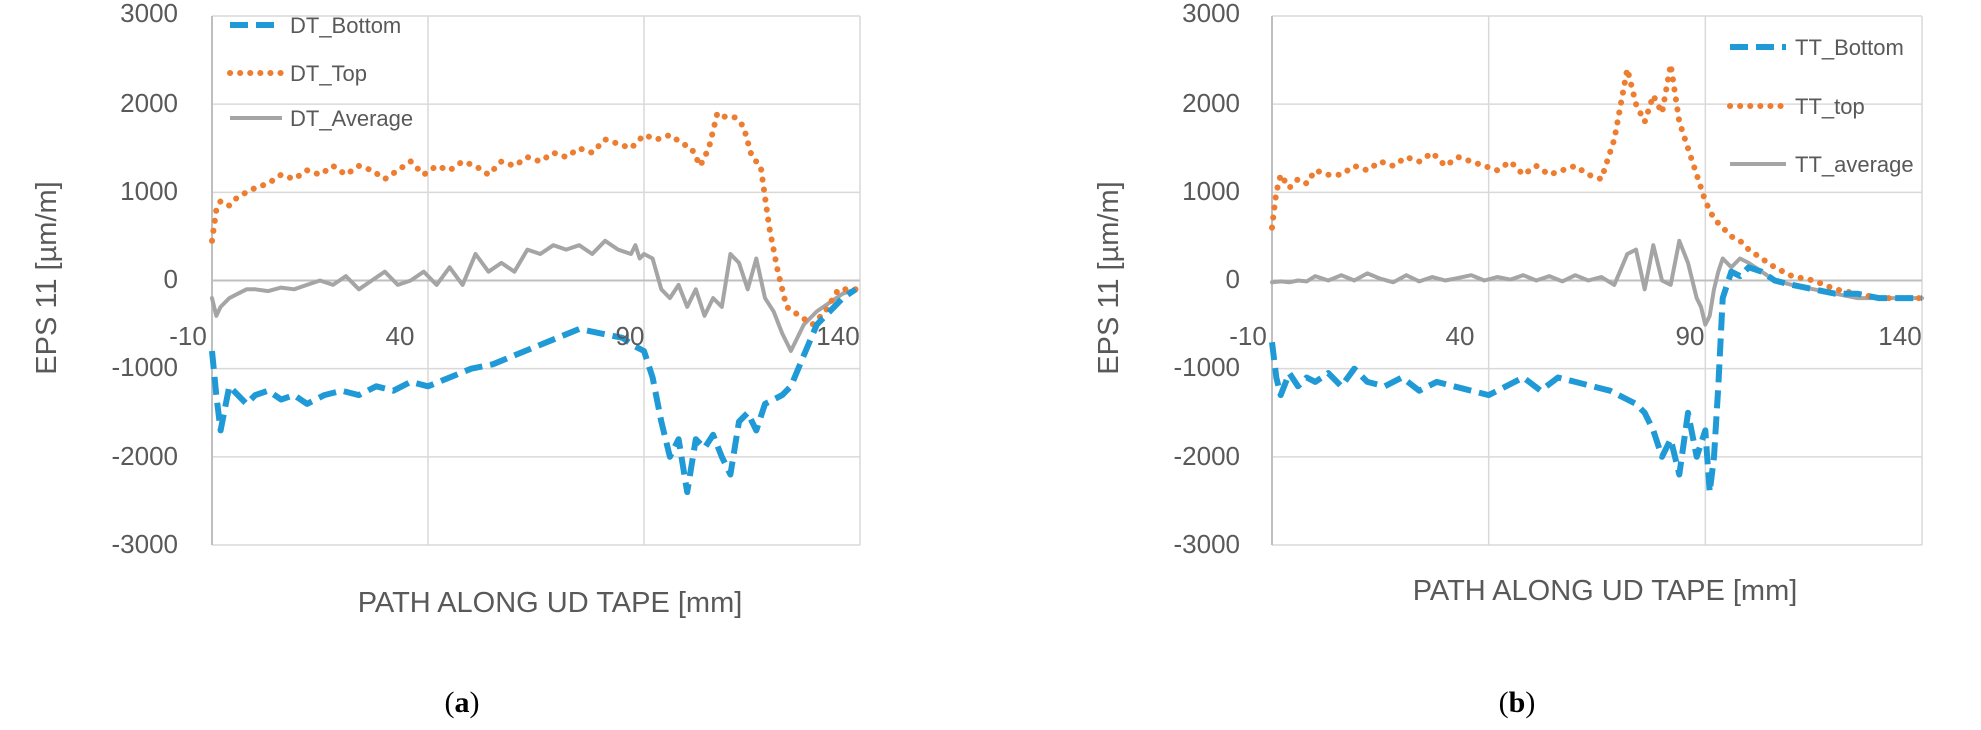 The height and width of the screenshot is (730, 1981). What do you see at coordinates (1595, 380) in the screenshot?
I see `series-line-tt-bottom` at bounding box center [1595, 380].